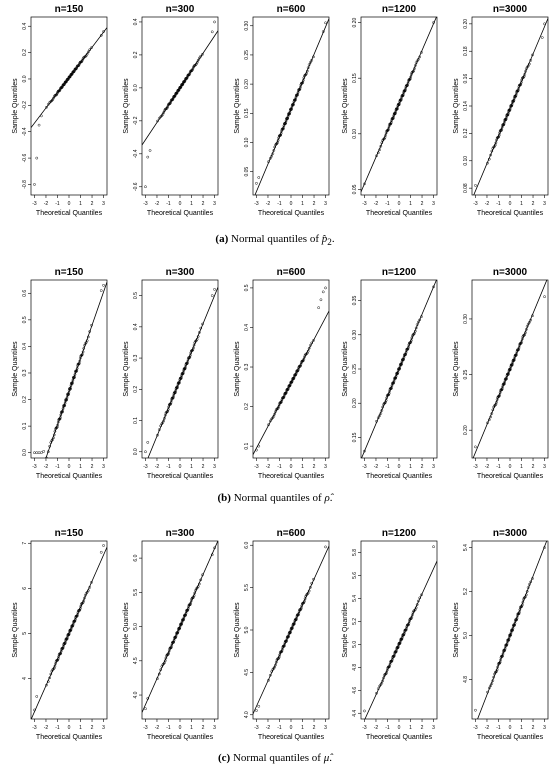 The image size is (550, 772). What do you see at coordinates (157, 204) in the screenshot?
I see `x-tick-label: -2` at bounding box center [157, 204].